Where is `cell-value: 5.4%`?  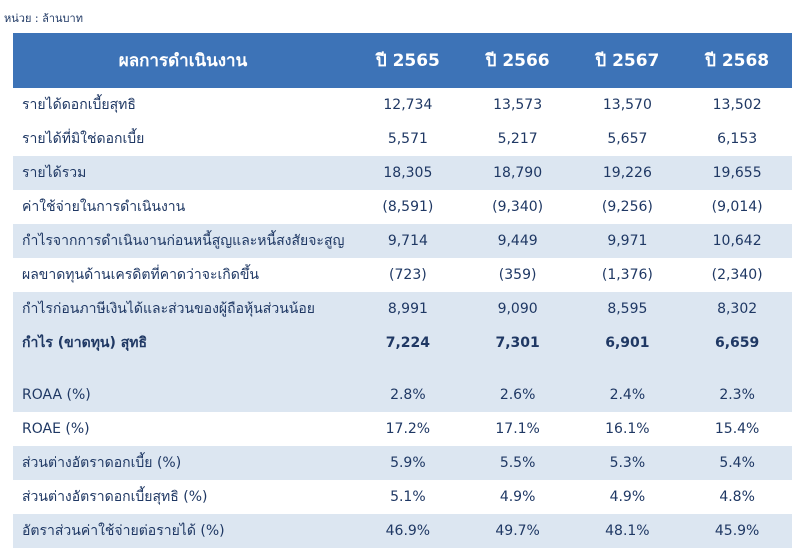
cell-value: 5.4% is located at coordinates (737, 463).